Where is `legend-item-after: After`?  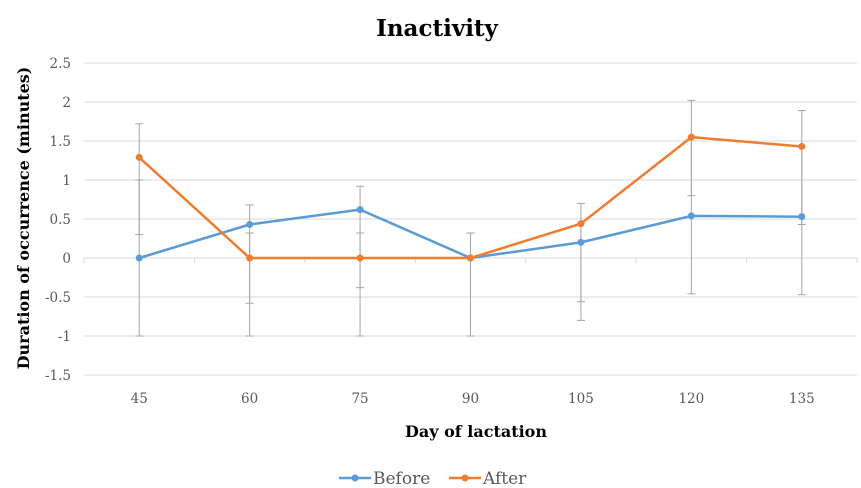
legend-item-after: After is located at coordinates (488, 478).